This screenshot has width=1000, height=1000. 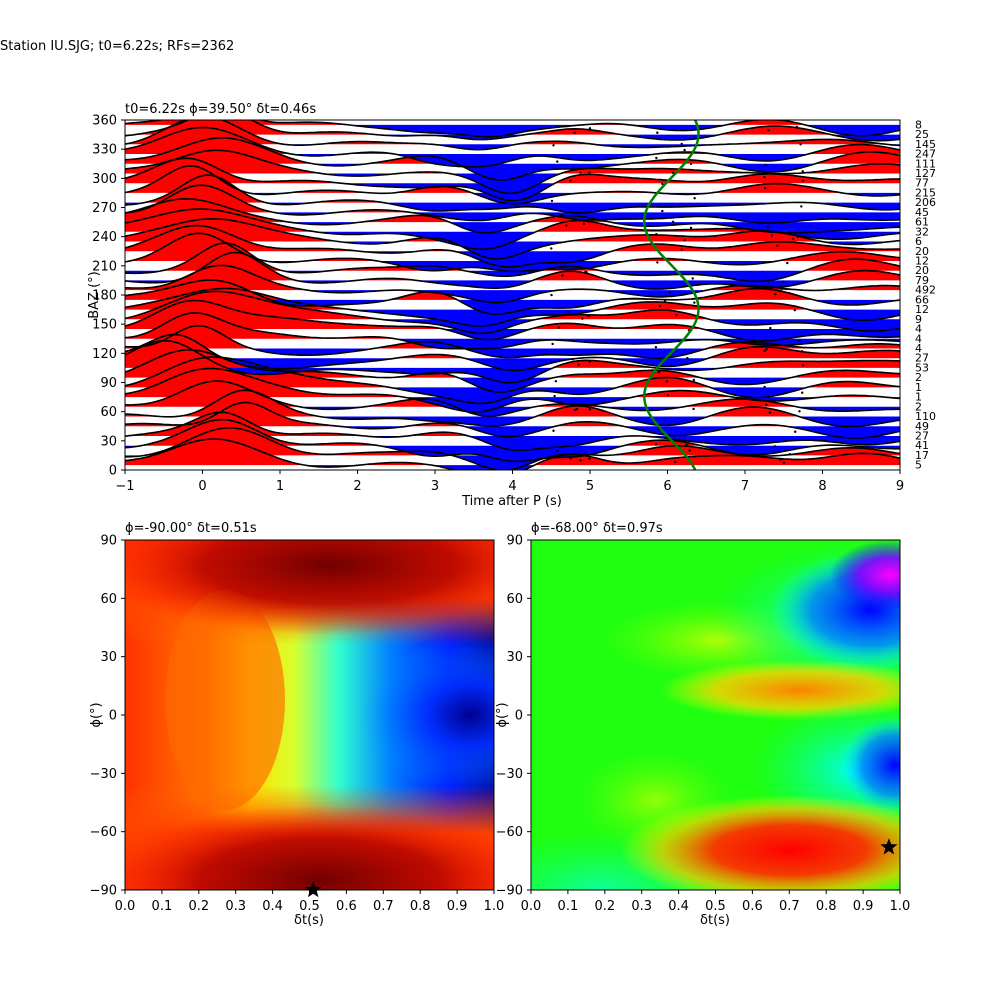 I want to click on grid-right-heatmap, so click(x=715, y=715).